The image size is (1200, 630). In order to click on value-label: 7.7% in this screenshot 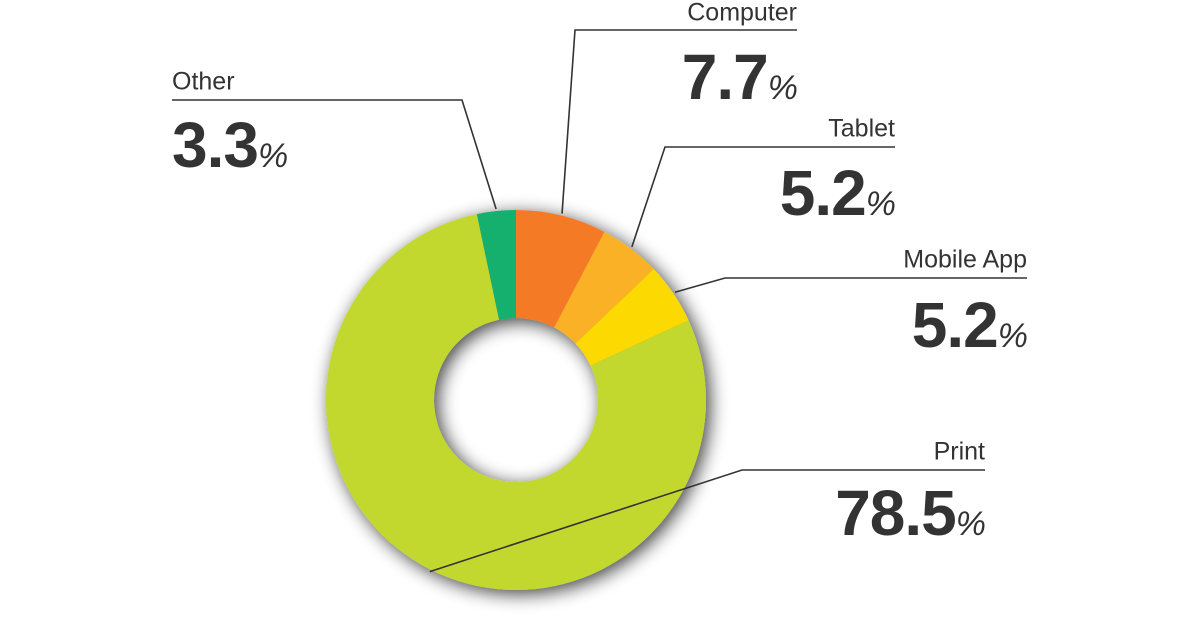, I will do `click(739, 77)`.